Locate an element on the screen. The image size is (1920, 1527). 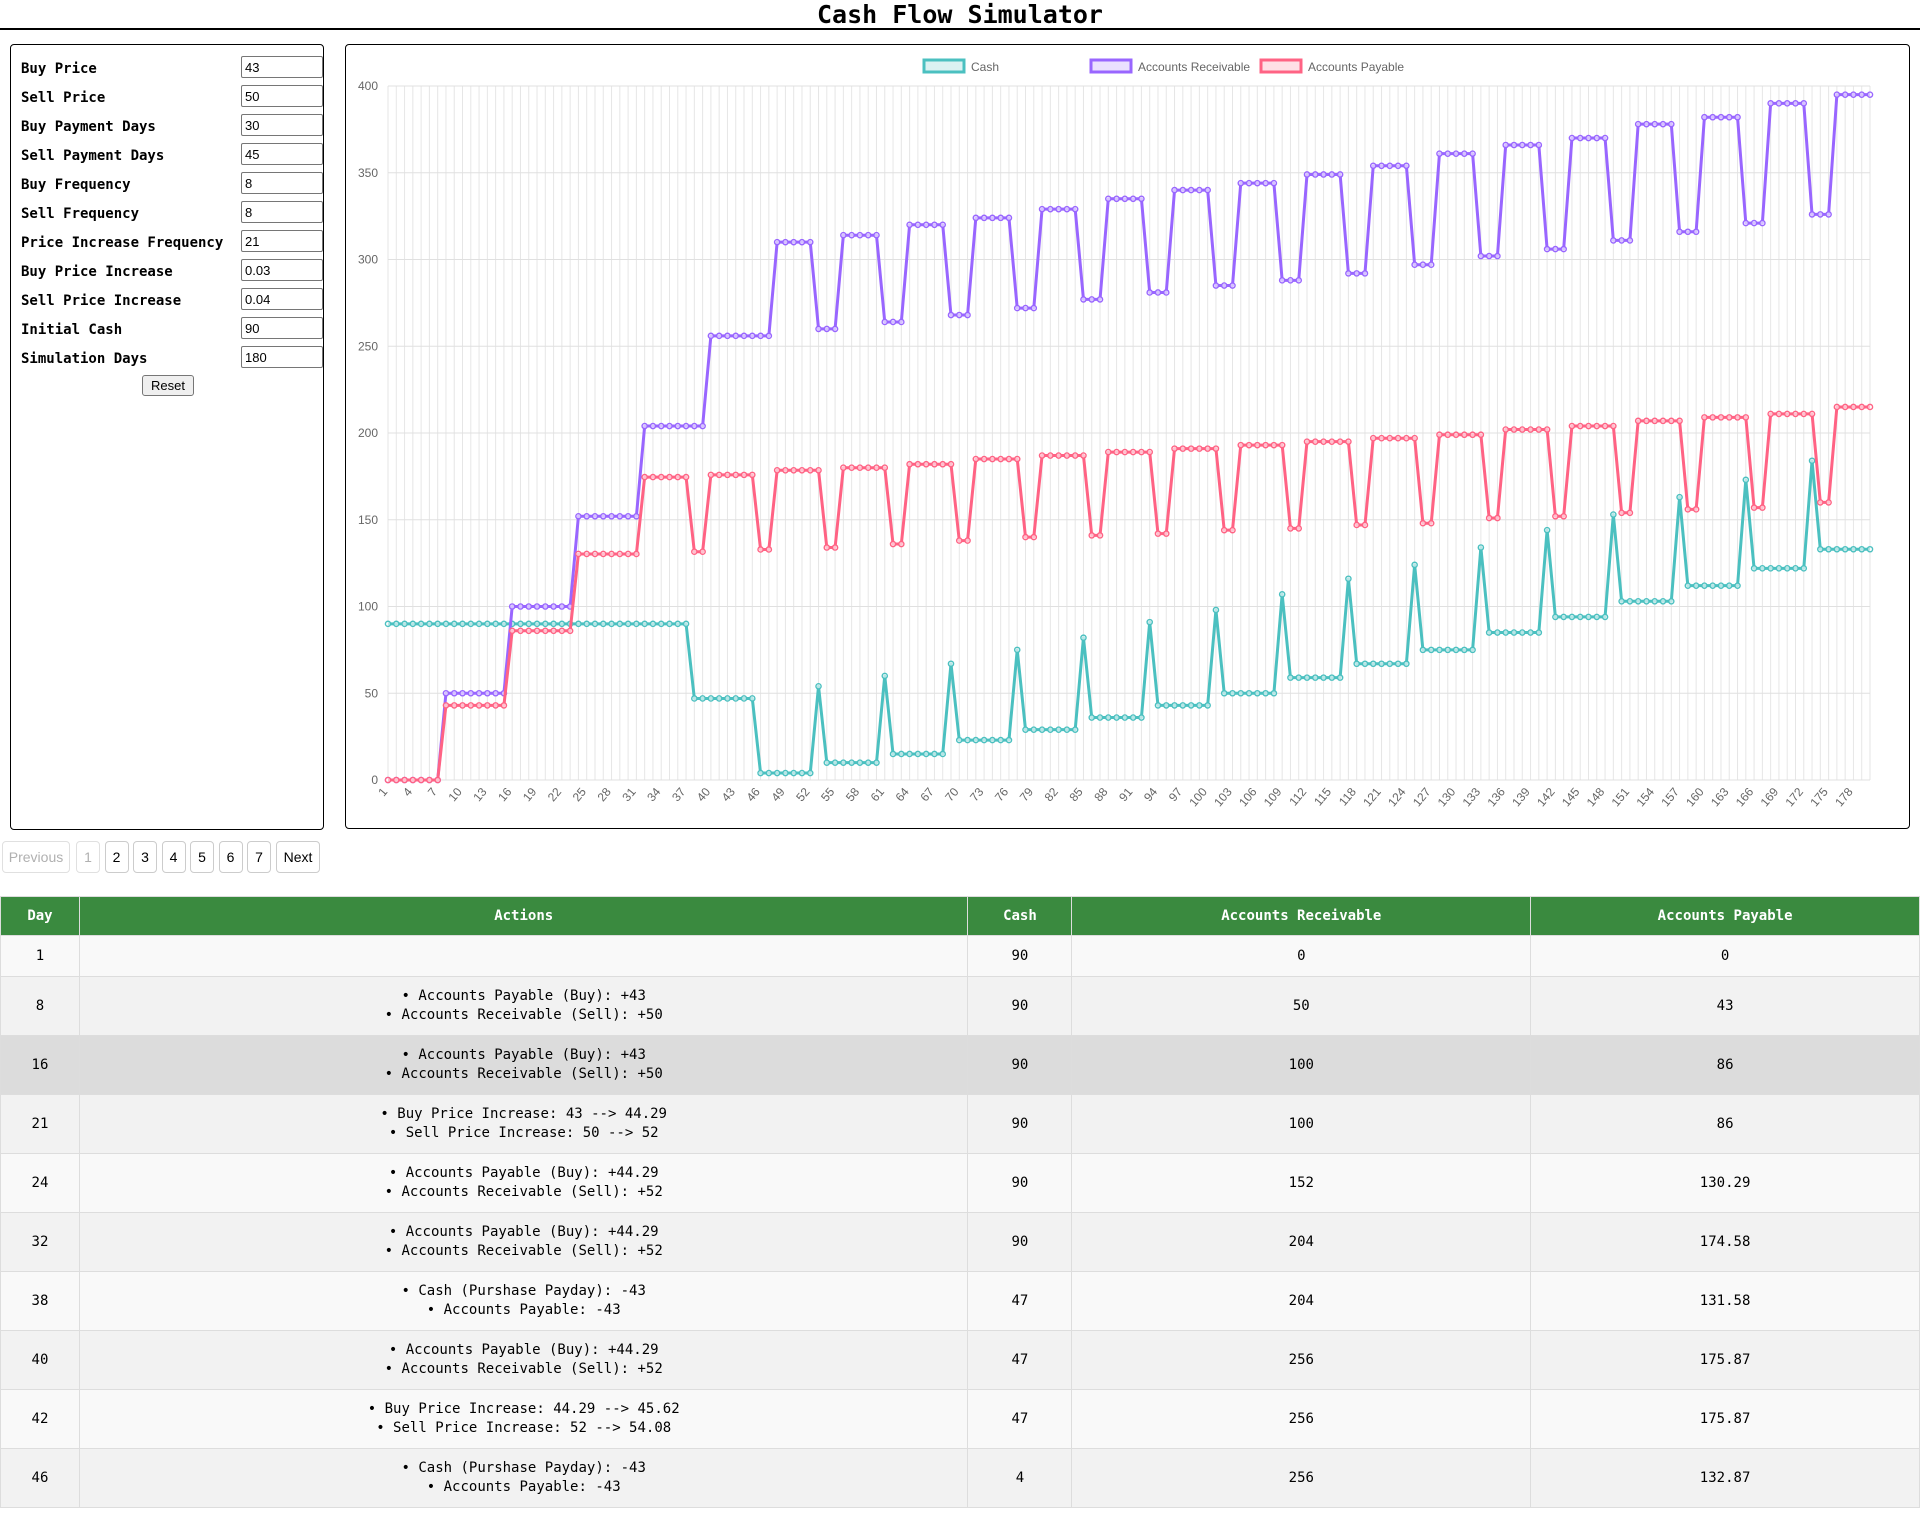
form-row: Buy Price is located at coordinates (172, 69).